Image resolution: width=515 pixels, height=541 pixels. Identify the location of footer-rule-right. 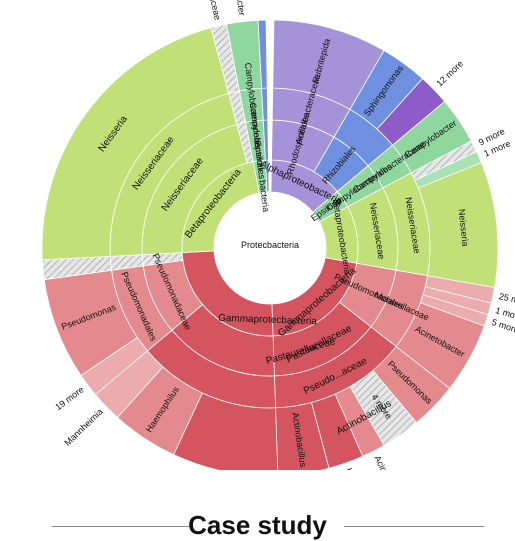
(414, 526).